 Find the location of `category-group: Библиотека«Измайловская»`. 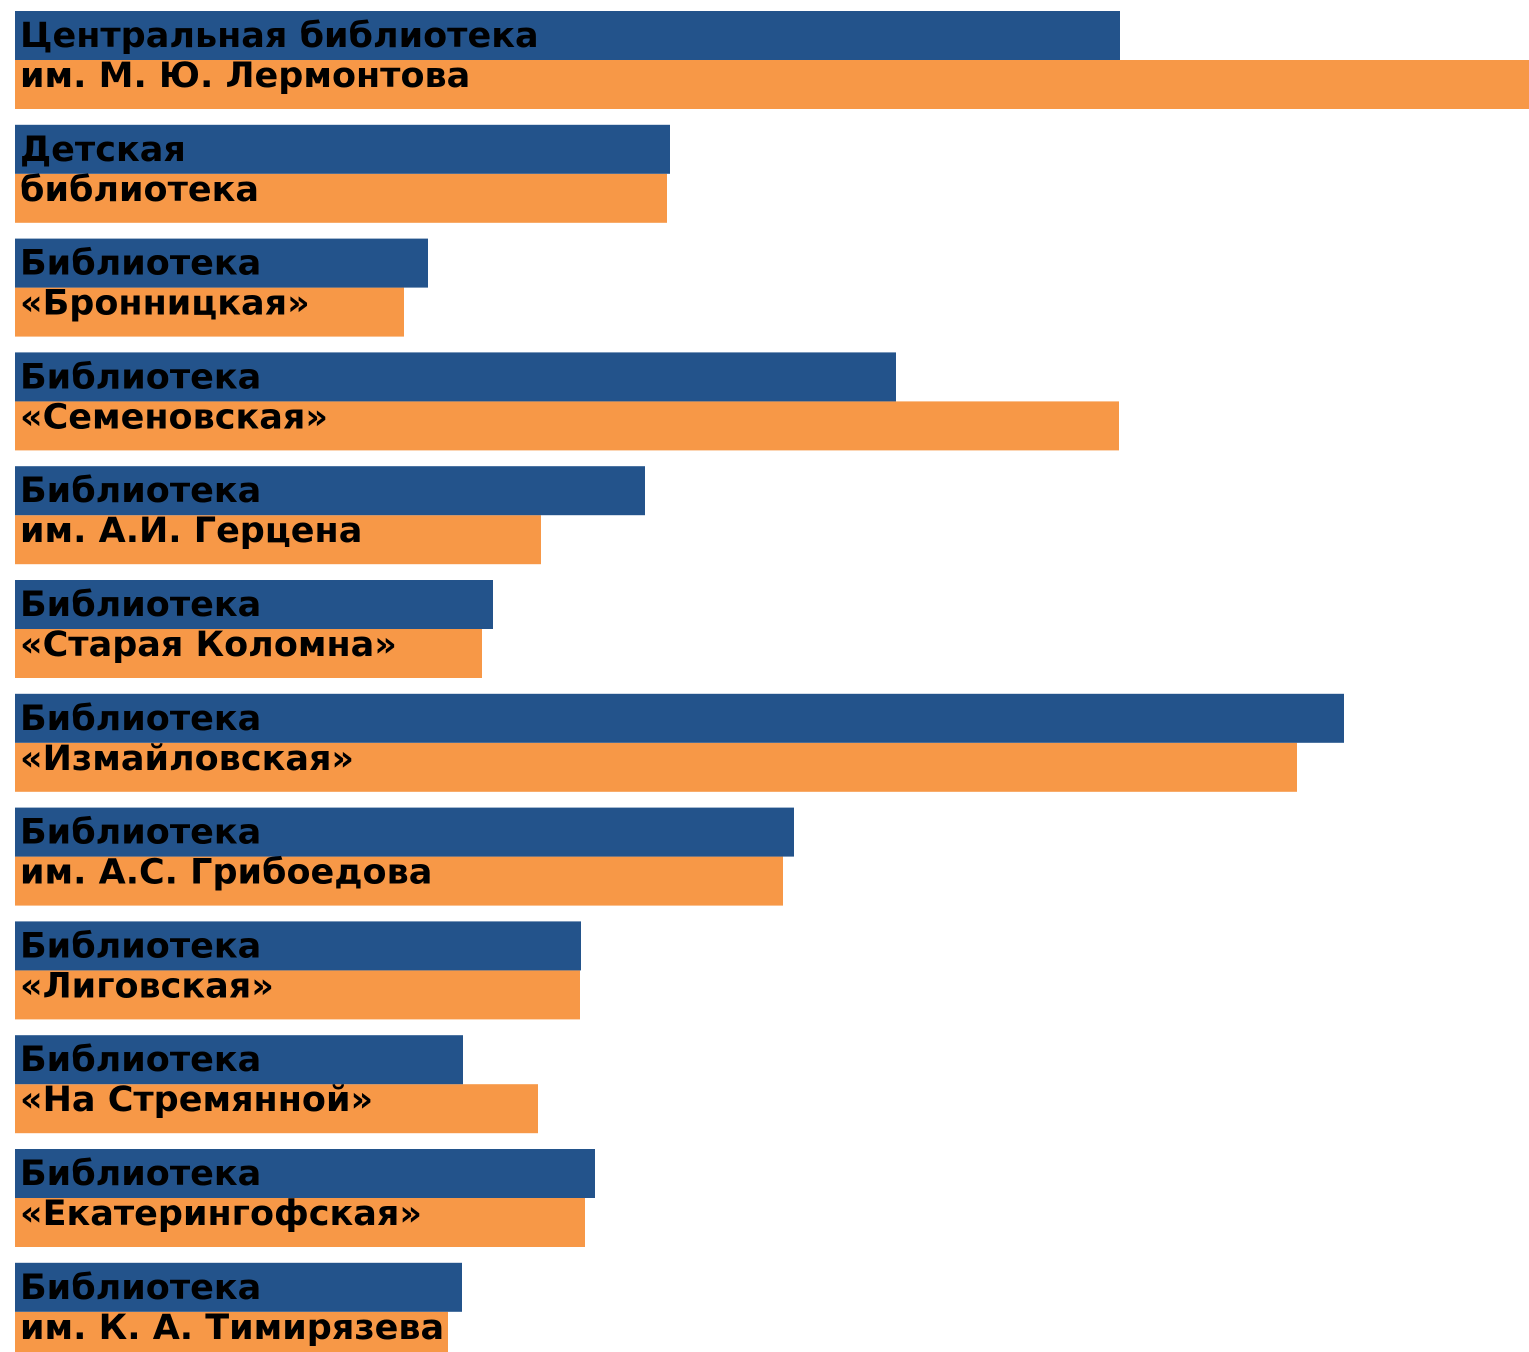

category-group: Библиотека«Измайловская» is located at coordinates (679, 742).